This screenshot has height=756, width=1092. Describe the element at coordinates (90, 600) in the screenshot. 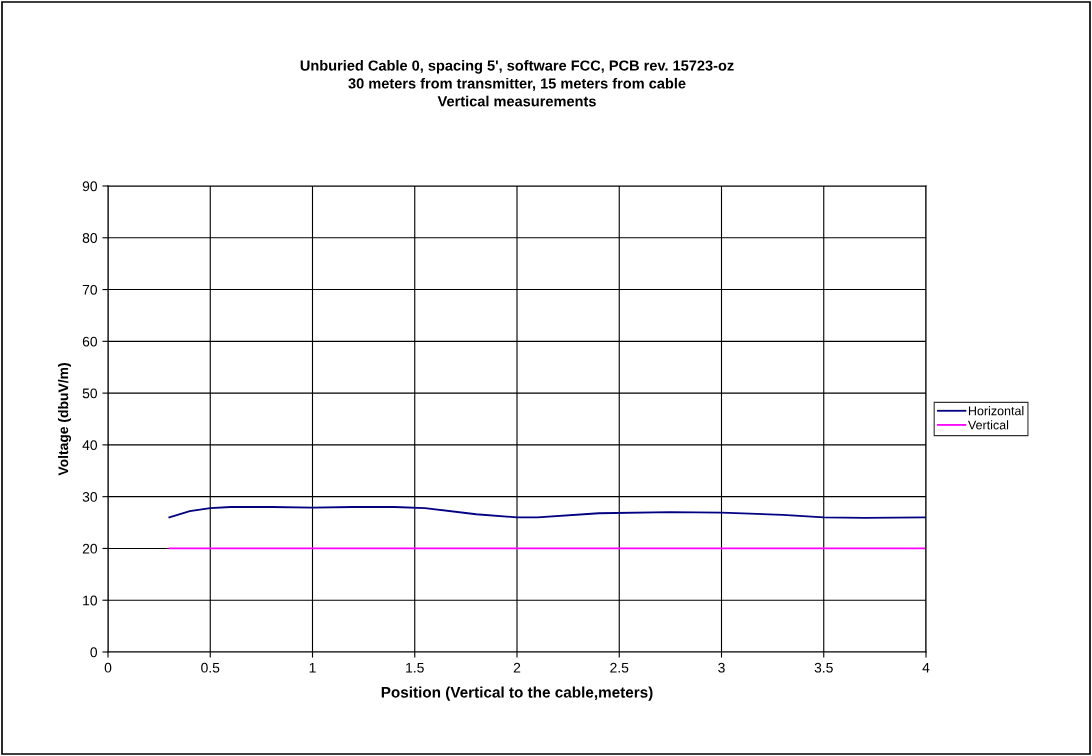

I see `y-tick-label: 10` at that location.